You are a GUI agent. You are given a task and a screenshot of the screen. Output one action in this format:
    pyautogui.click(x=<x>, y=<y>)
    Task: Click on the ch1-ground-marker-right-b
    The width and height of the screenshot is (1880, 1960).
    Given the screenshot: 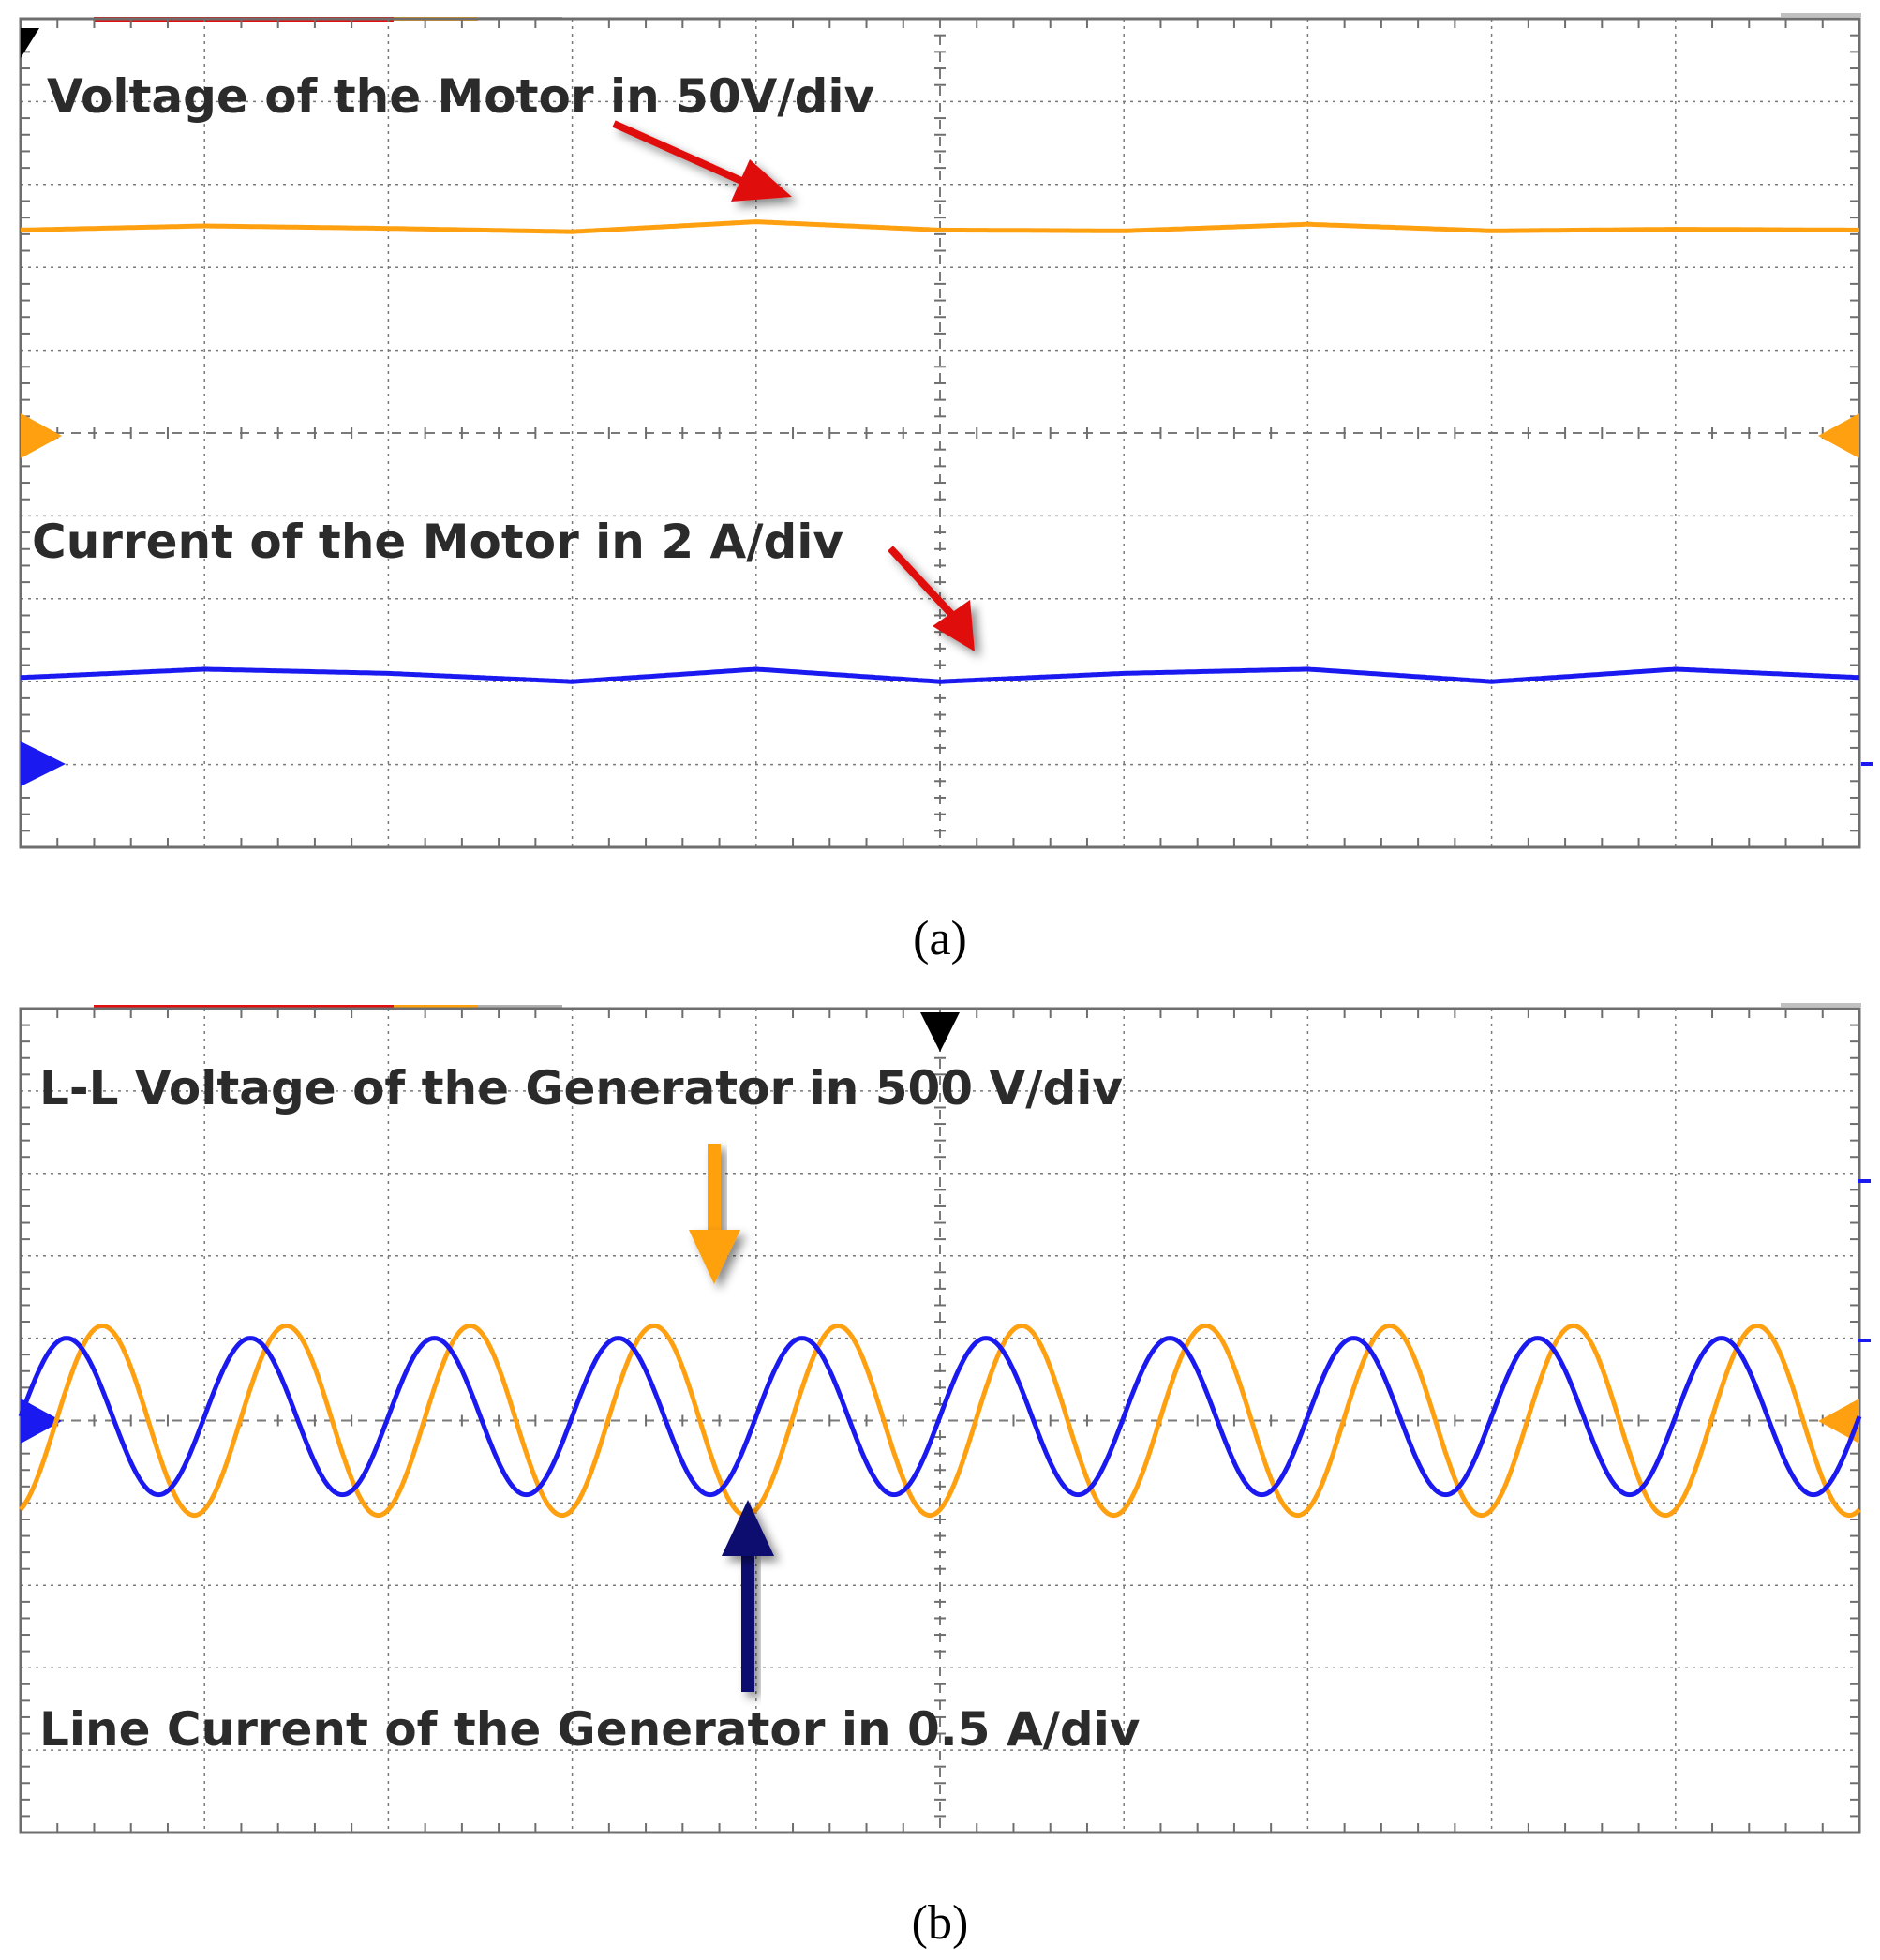 What is the action you would take?
    pyautogui.click(x=1839, y=1422)
    